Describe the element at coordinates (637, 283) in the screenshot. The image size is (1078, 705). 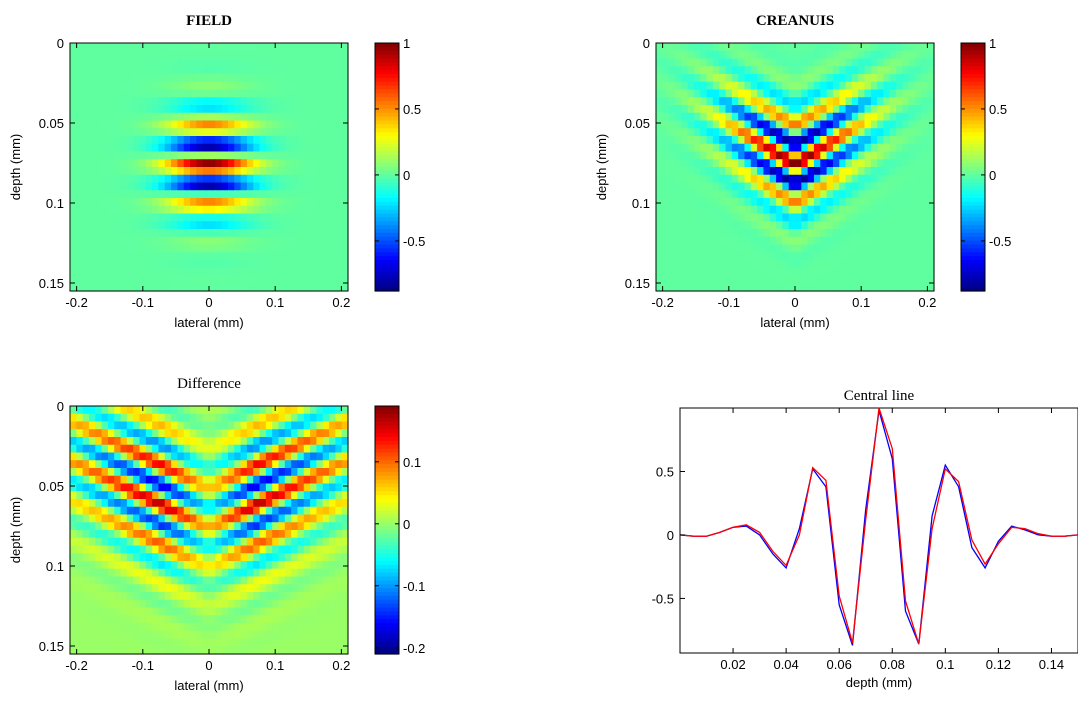
I see `y-tick-label: 0.15` at that location.